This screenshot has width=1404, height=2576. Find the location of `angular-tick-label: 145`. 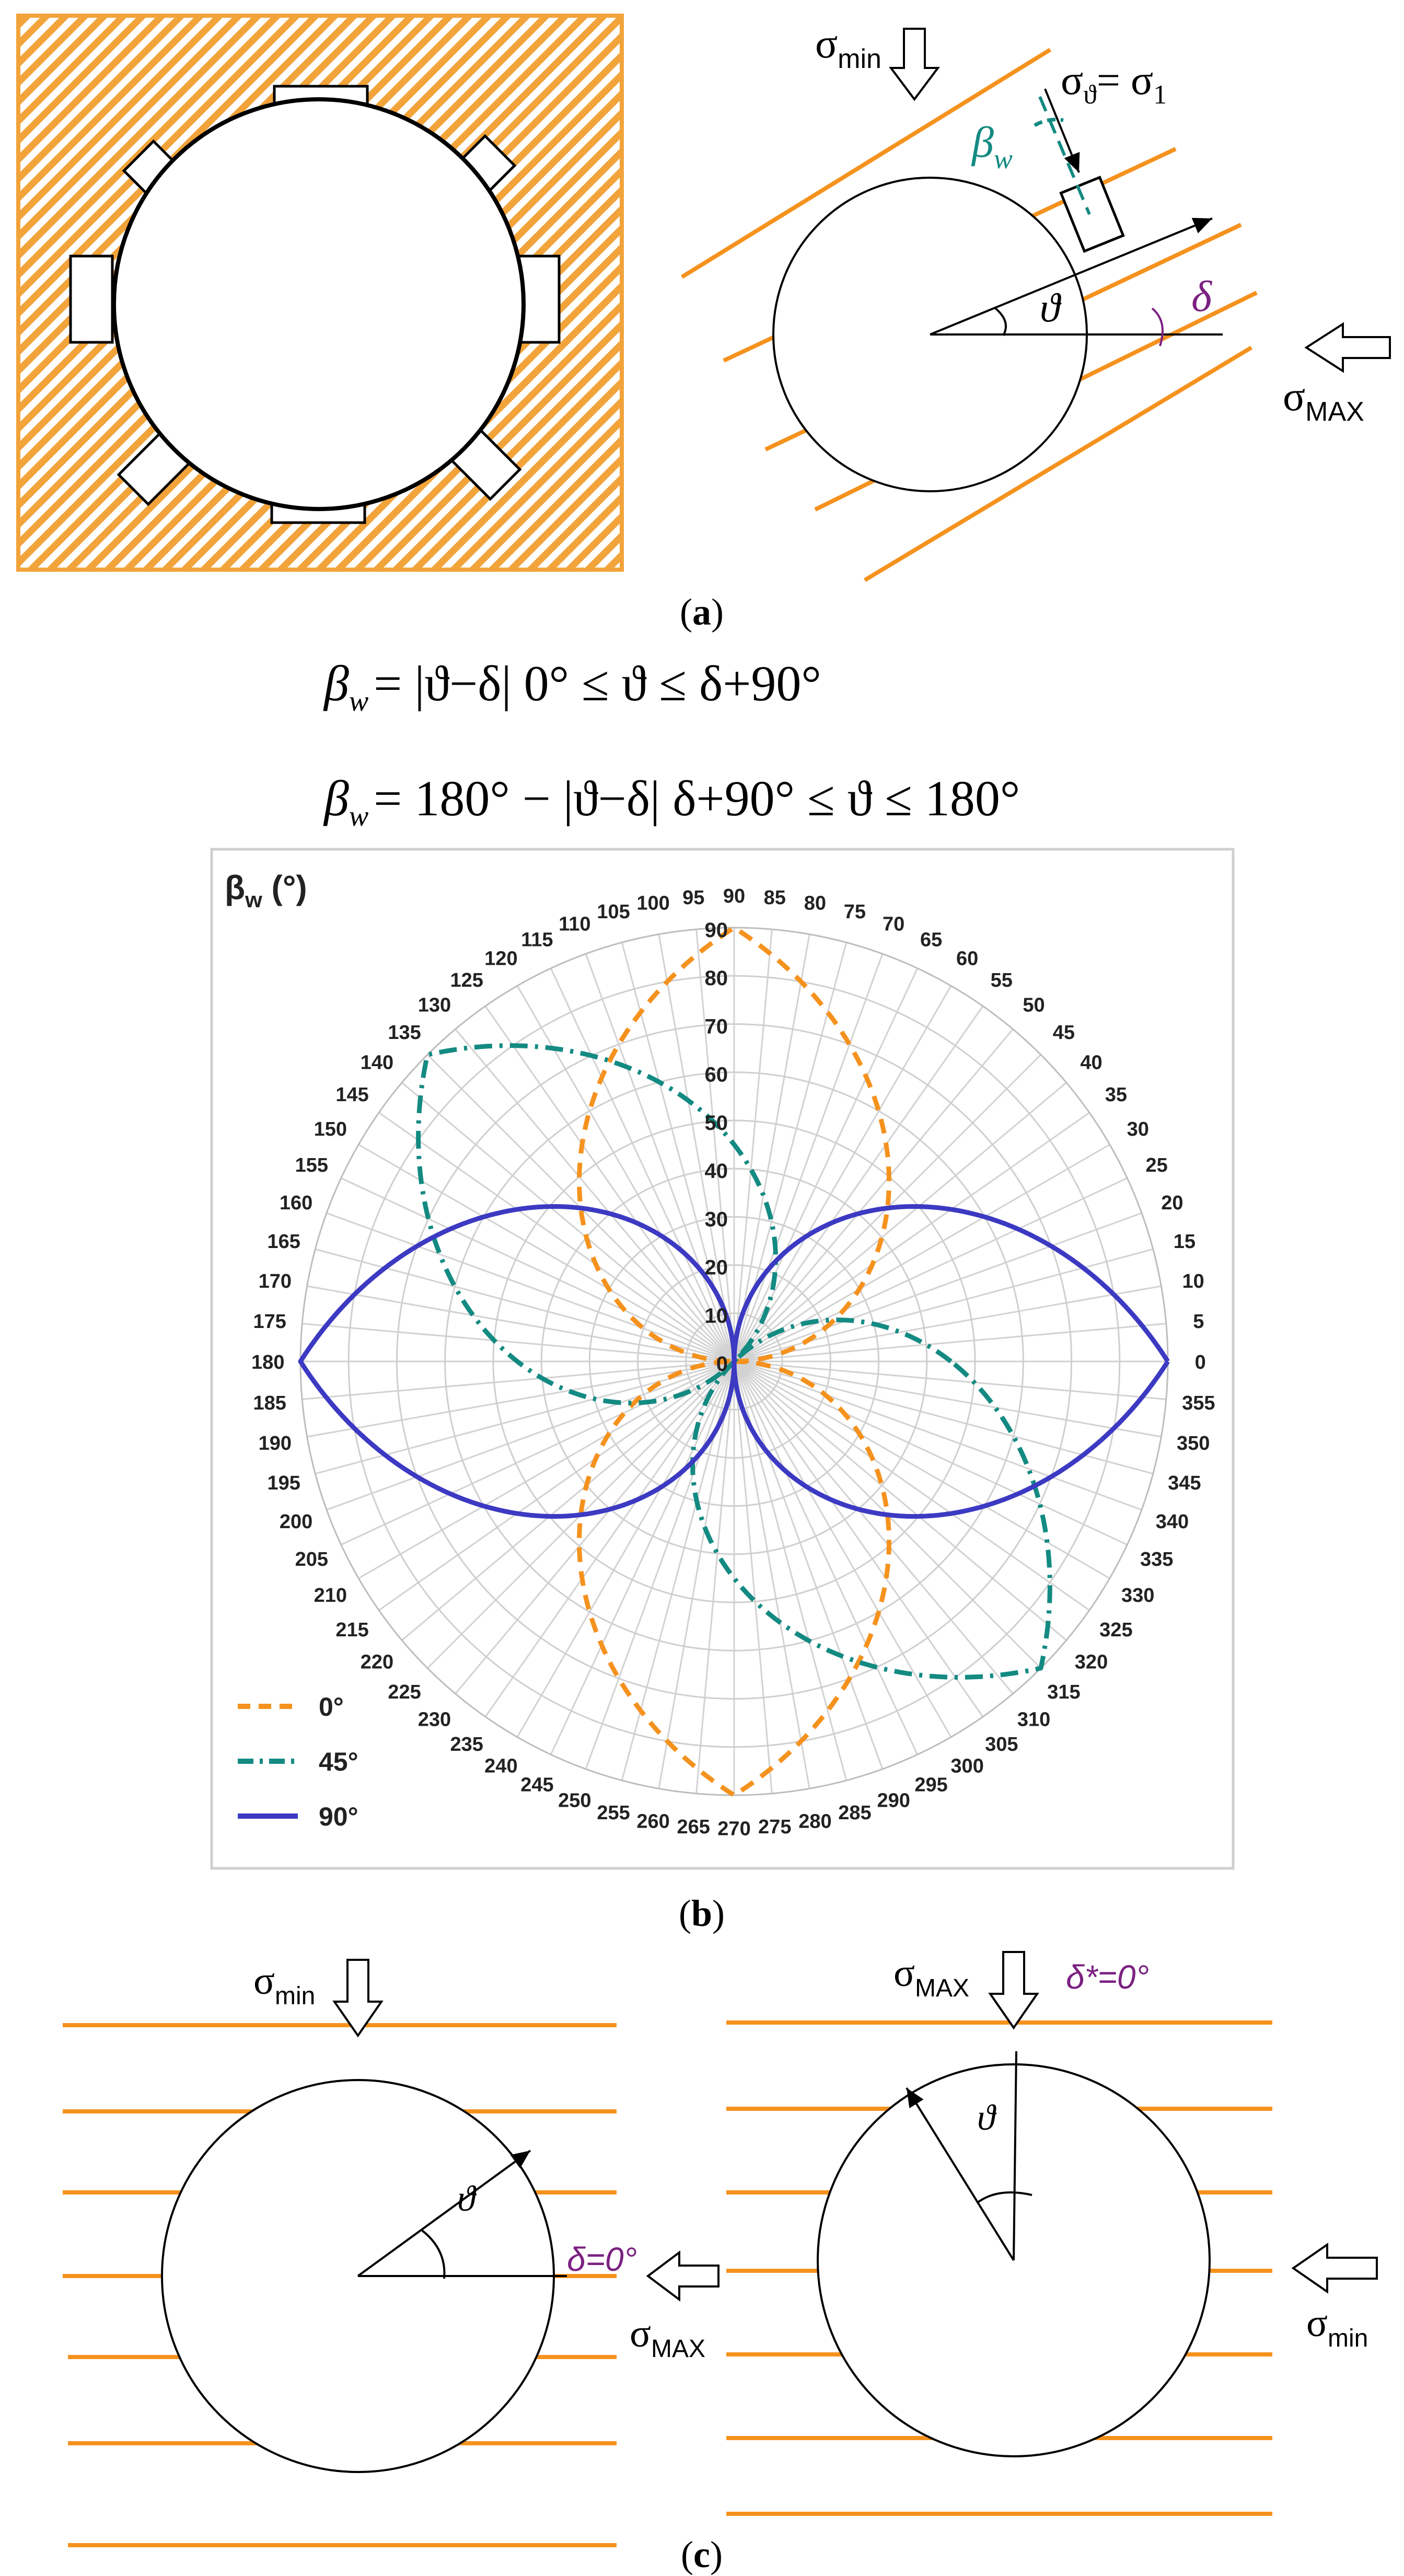

angular-tick-label: 145 is located at coordinates (352, 1095).